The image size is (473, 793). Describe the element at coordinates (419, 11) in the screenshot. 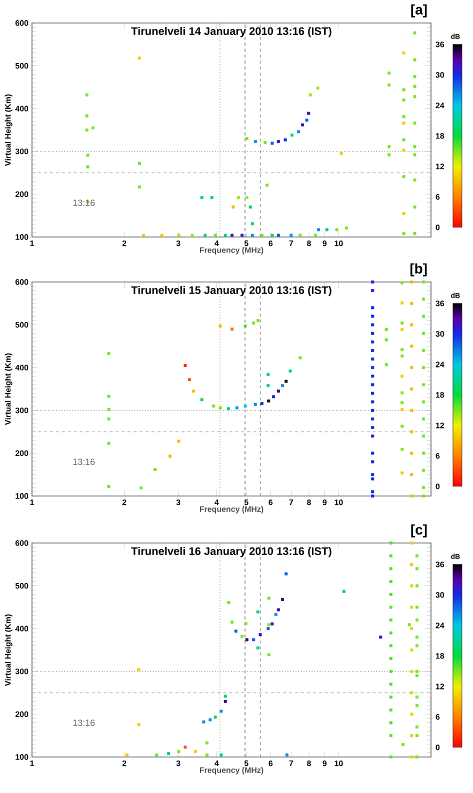

I see `text: [a]` at that location.